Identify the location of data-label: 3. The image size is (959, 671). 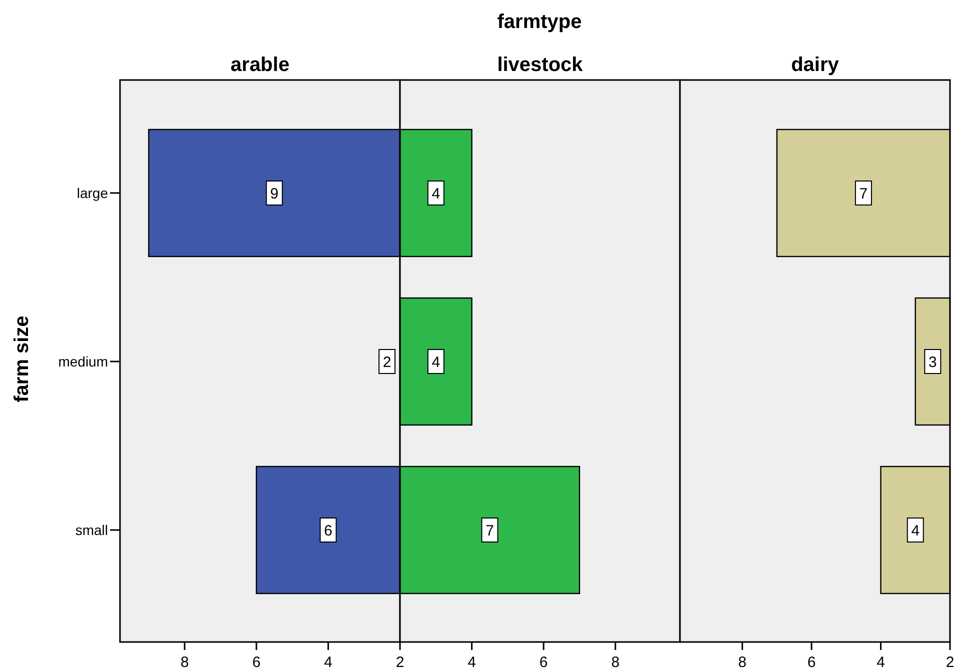
(932, 362).